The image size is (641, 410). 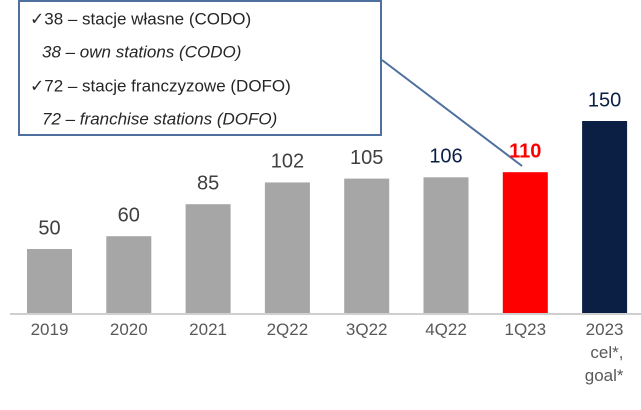 What do you see at coordinates (208, 329) in the screenshot?
I see `x-tick-label: 2021` at bounding box center [208, 329].